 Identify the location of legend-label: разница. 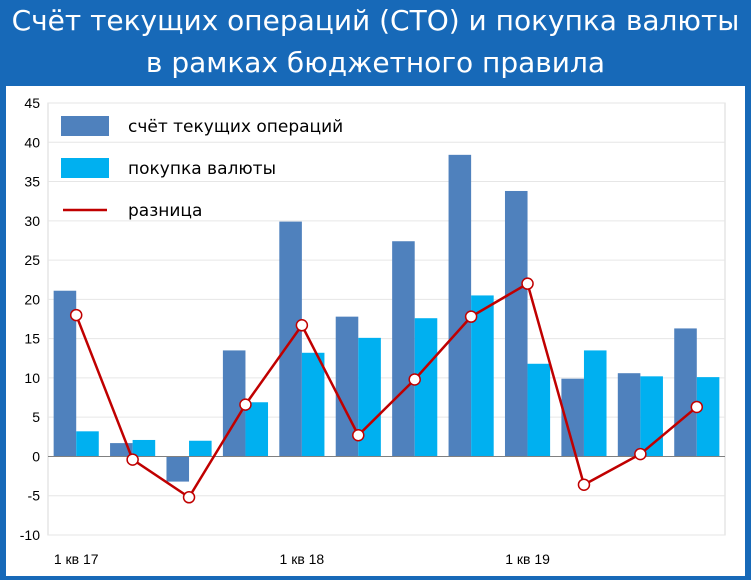
(165, 211).